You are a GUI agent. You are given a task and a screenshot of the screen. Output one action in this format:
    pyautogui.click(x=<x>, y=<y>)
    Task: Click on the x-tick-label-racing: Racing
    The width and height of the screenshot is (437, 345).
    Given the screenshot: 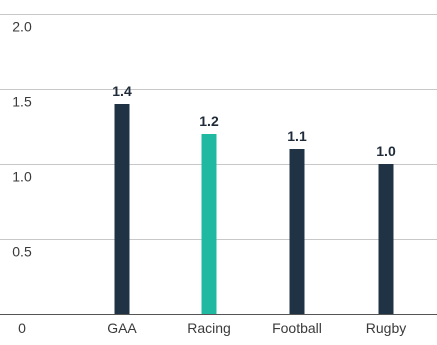 What is the action you would take?
    pyautogui.click(x=209, y=328)
    